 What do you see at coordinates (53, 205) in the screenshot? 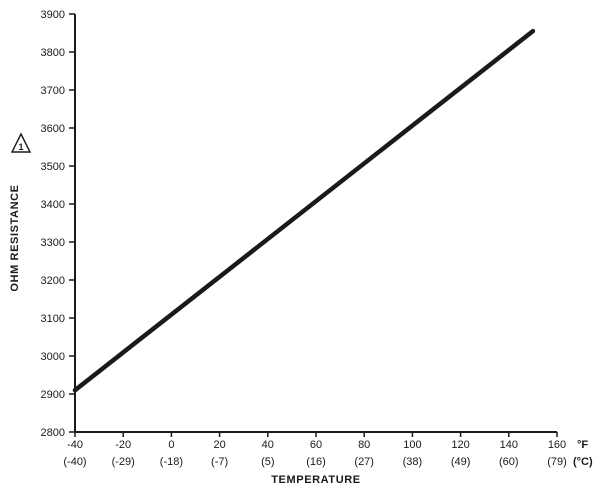
I see `y-tick-label: 3400` at bounding box center [53, 205].